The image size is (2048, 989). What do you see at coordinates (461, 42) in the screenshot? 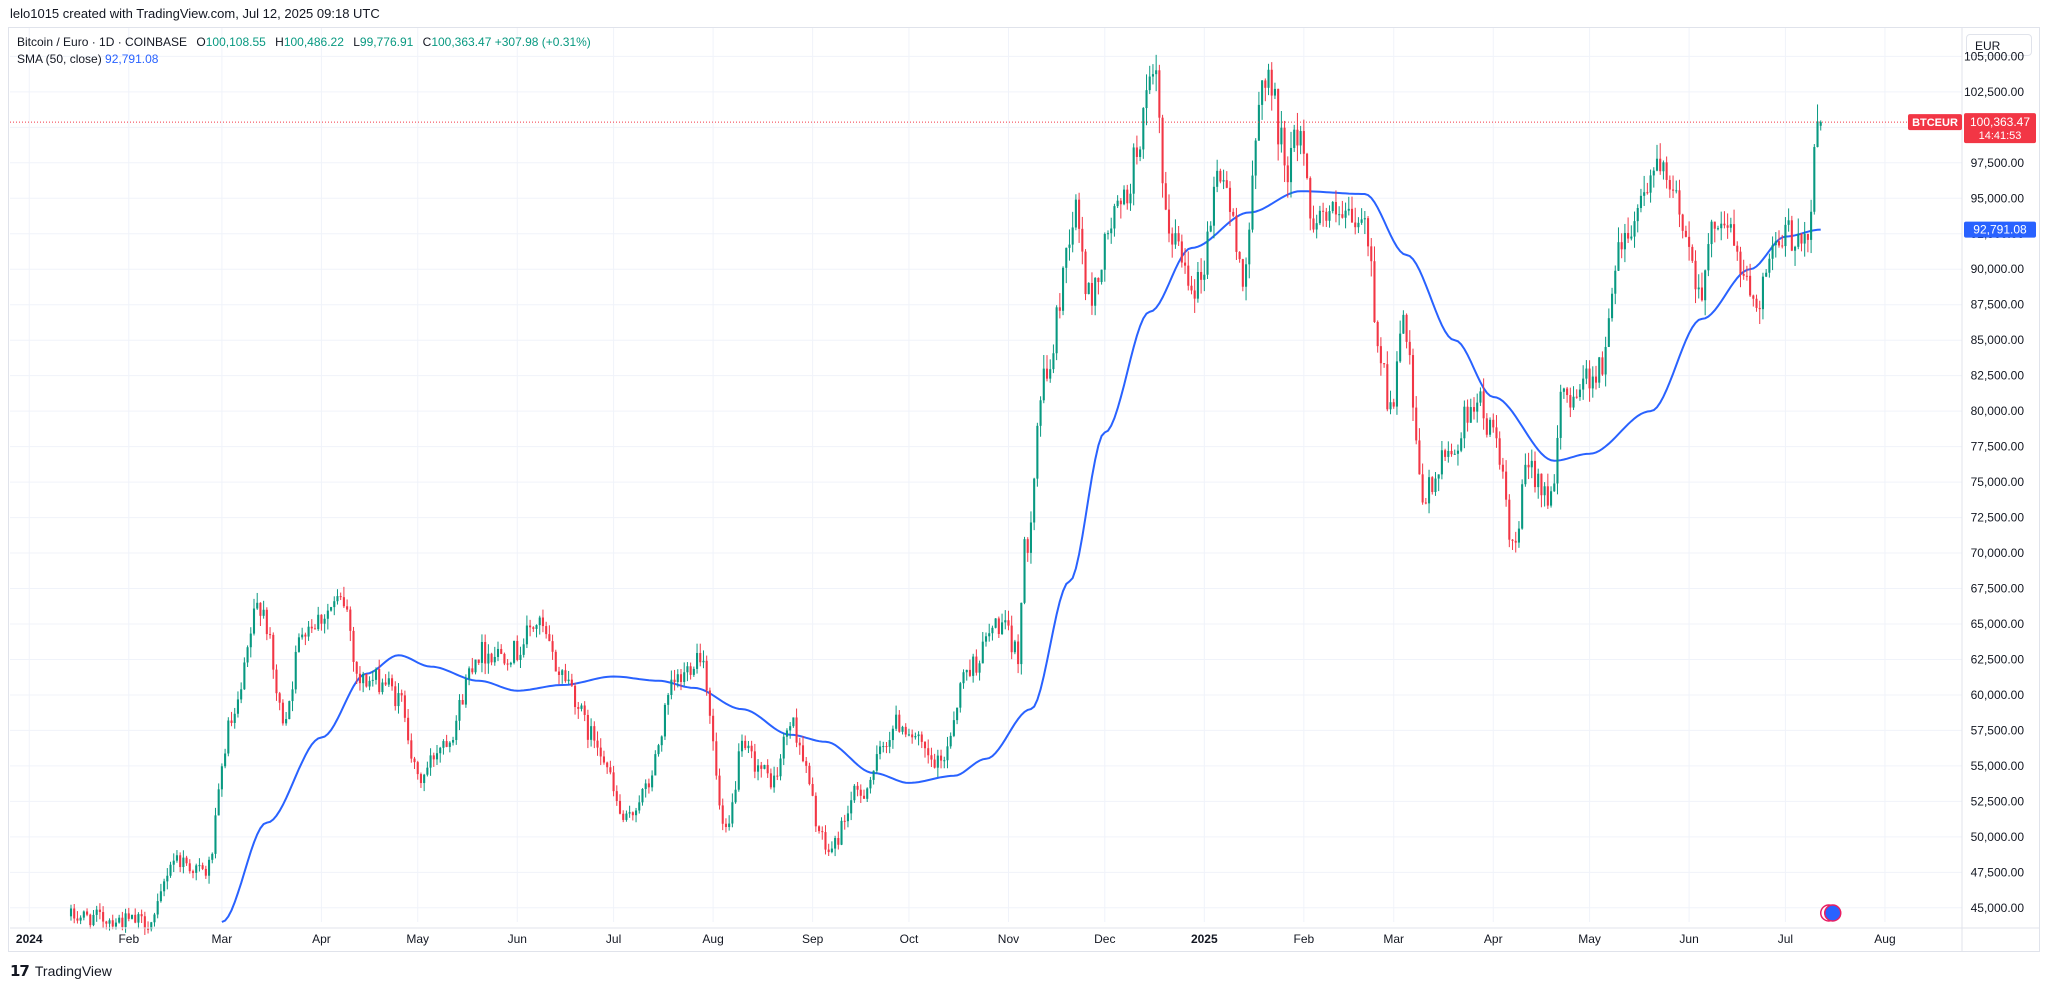
I see `close-value: 100,363.47` at bounding box center [461, 42].